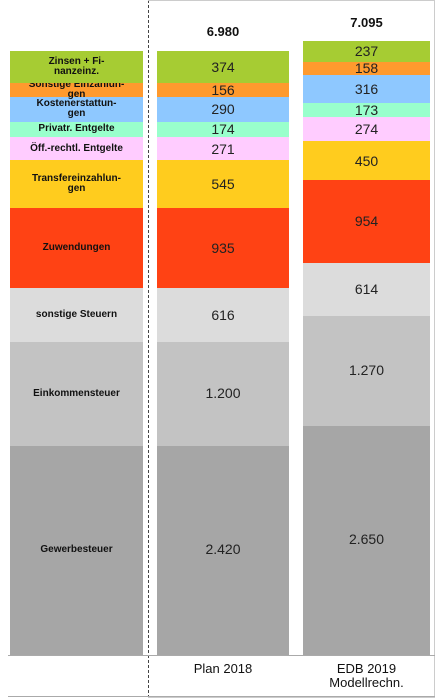 This screenshot has width=435, height=698. Describe the element at coordinates (223, 393) in the screenshot. I see `bar-segment: 1.200` at that location.